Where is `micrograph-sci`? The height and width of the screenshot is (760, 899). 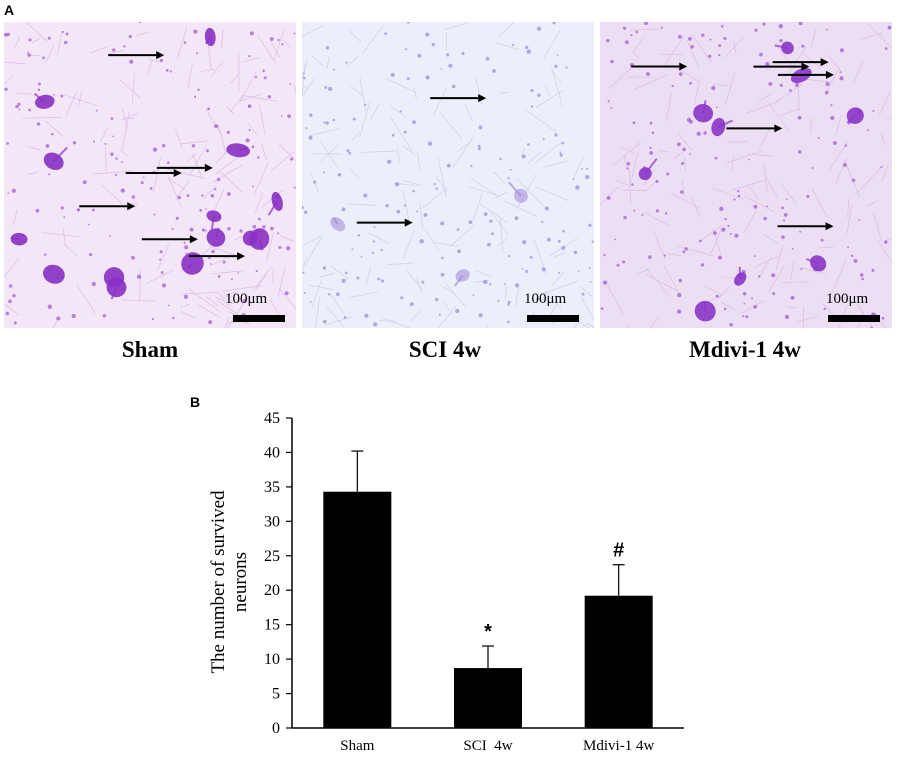 micrograph-sci is located at coordinates (448, 175).